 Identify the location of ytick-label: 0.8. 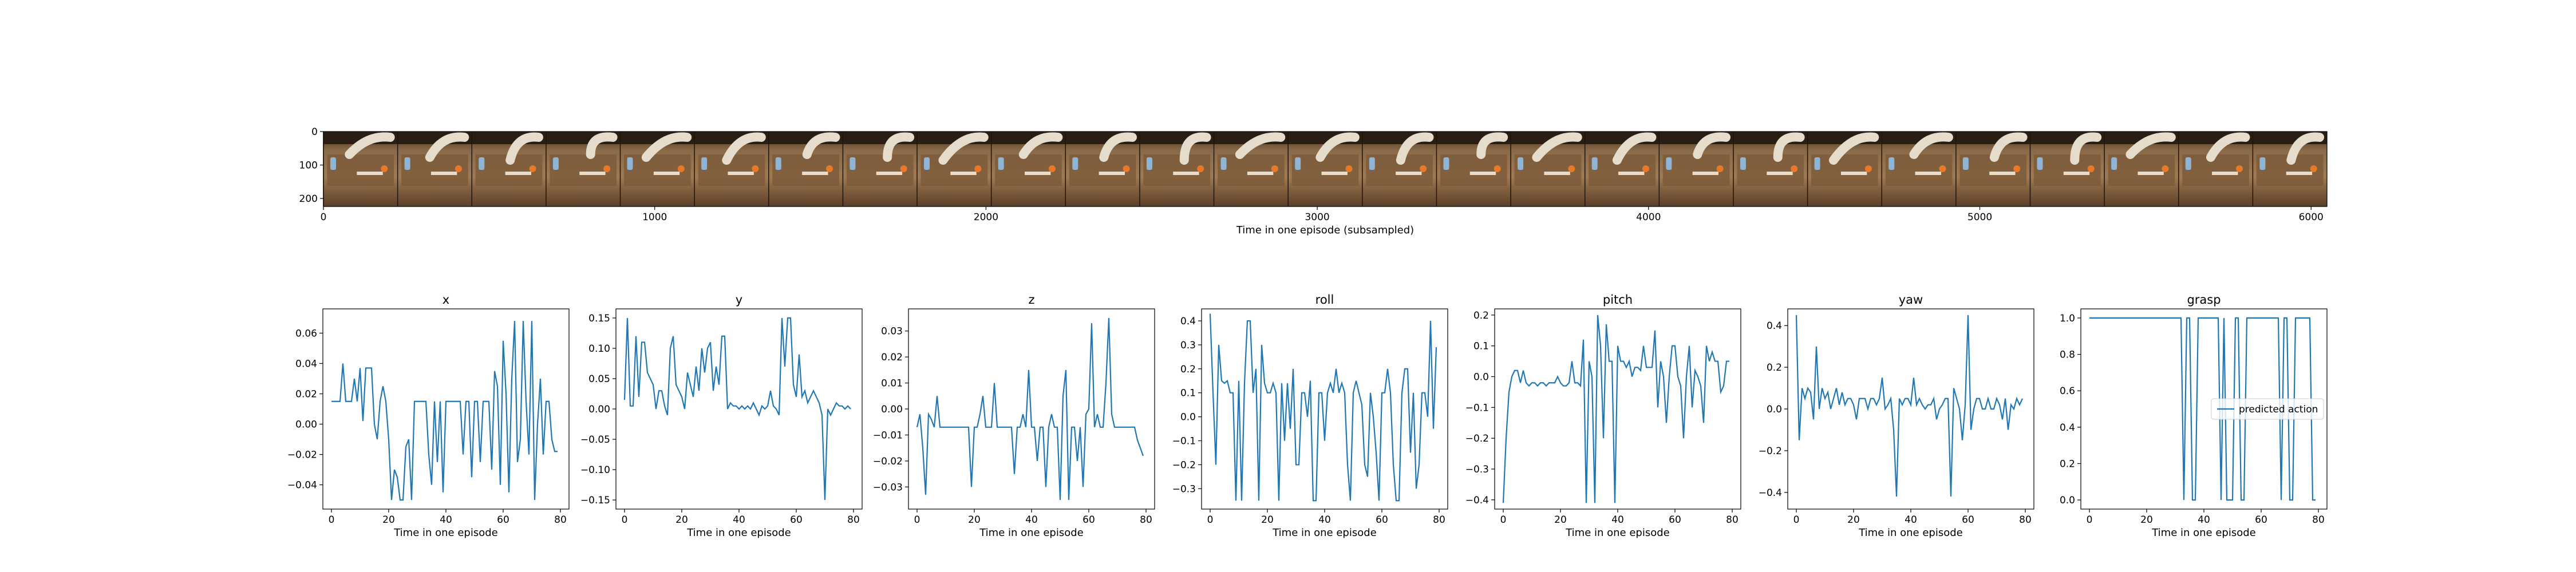
(2067, 355).